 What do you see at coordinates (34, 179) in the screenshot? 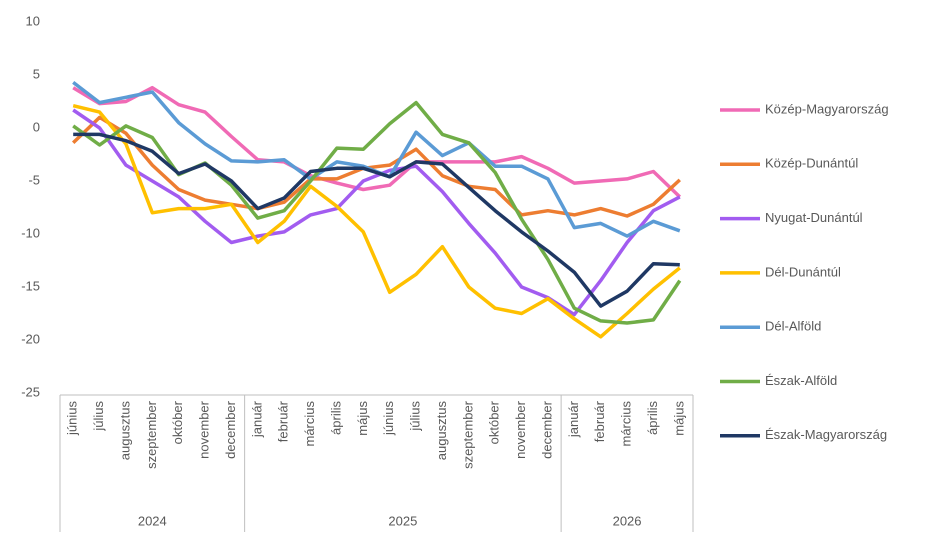
I see `y-tick-label: -5` at bounding box center [34, 179].